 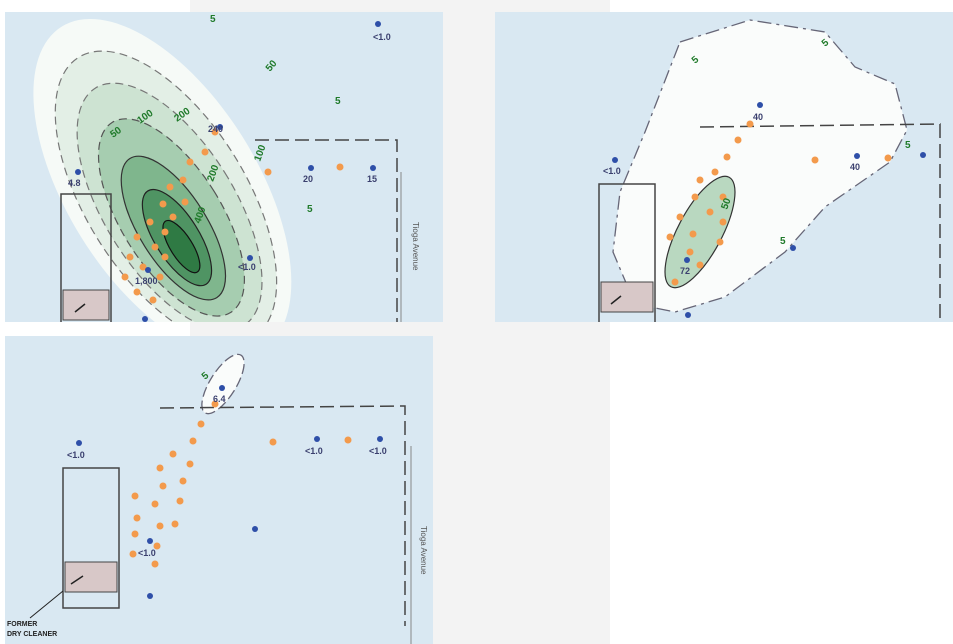 What do you see at coordinates (74, 183) in the screenshot?
I see `concentration-label: 4.8` at bounding box center [74, 183].